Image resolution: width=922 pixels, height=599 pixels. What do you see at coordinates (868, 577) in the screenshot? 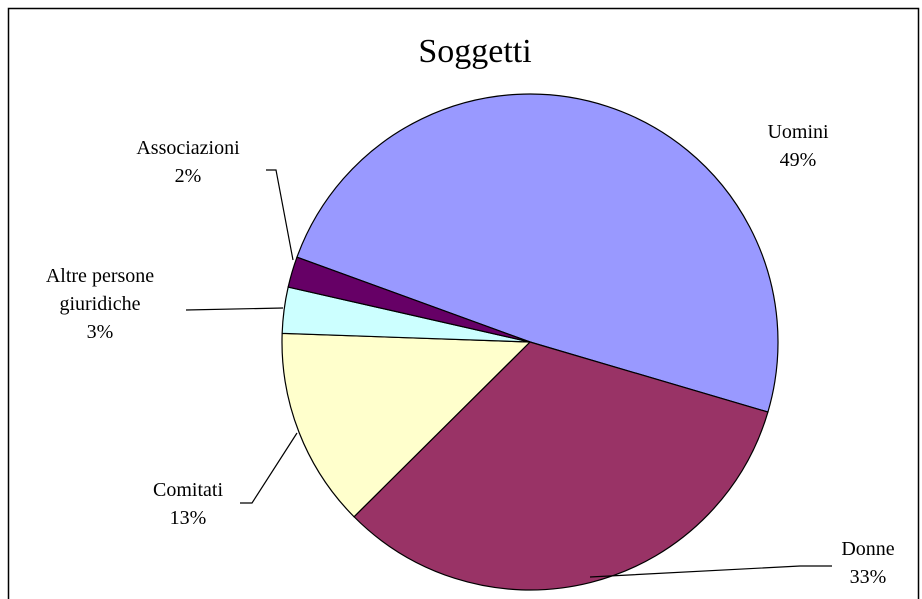
I see `value-label: 33%` at bounding box center [868, 577].